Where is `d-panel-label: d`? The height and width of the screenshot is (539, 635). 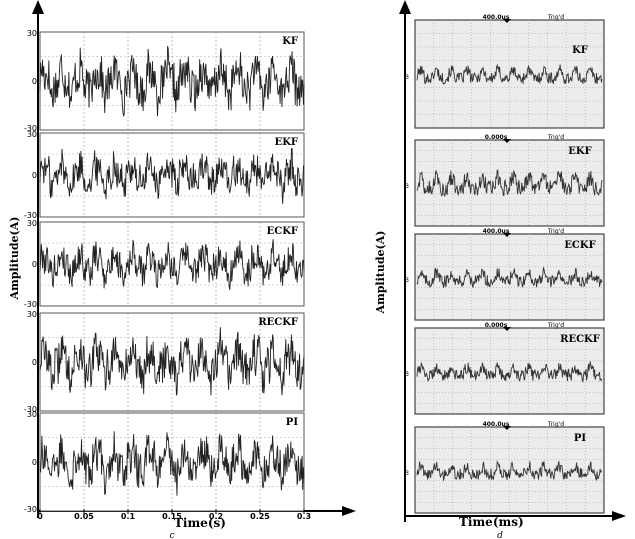 d-panel-label: d is located at coordinates (500, 535).